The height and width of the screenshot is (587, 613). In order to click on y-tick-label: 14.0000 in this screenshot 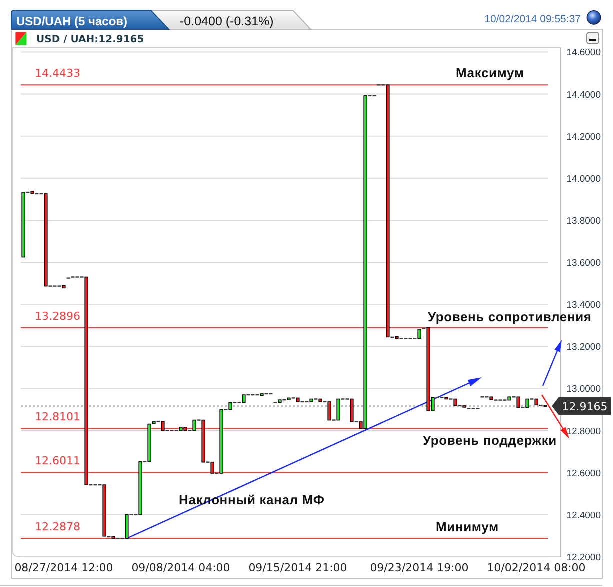, I will do `click(583, 179)`.